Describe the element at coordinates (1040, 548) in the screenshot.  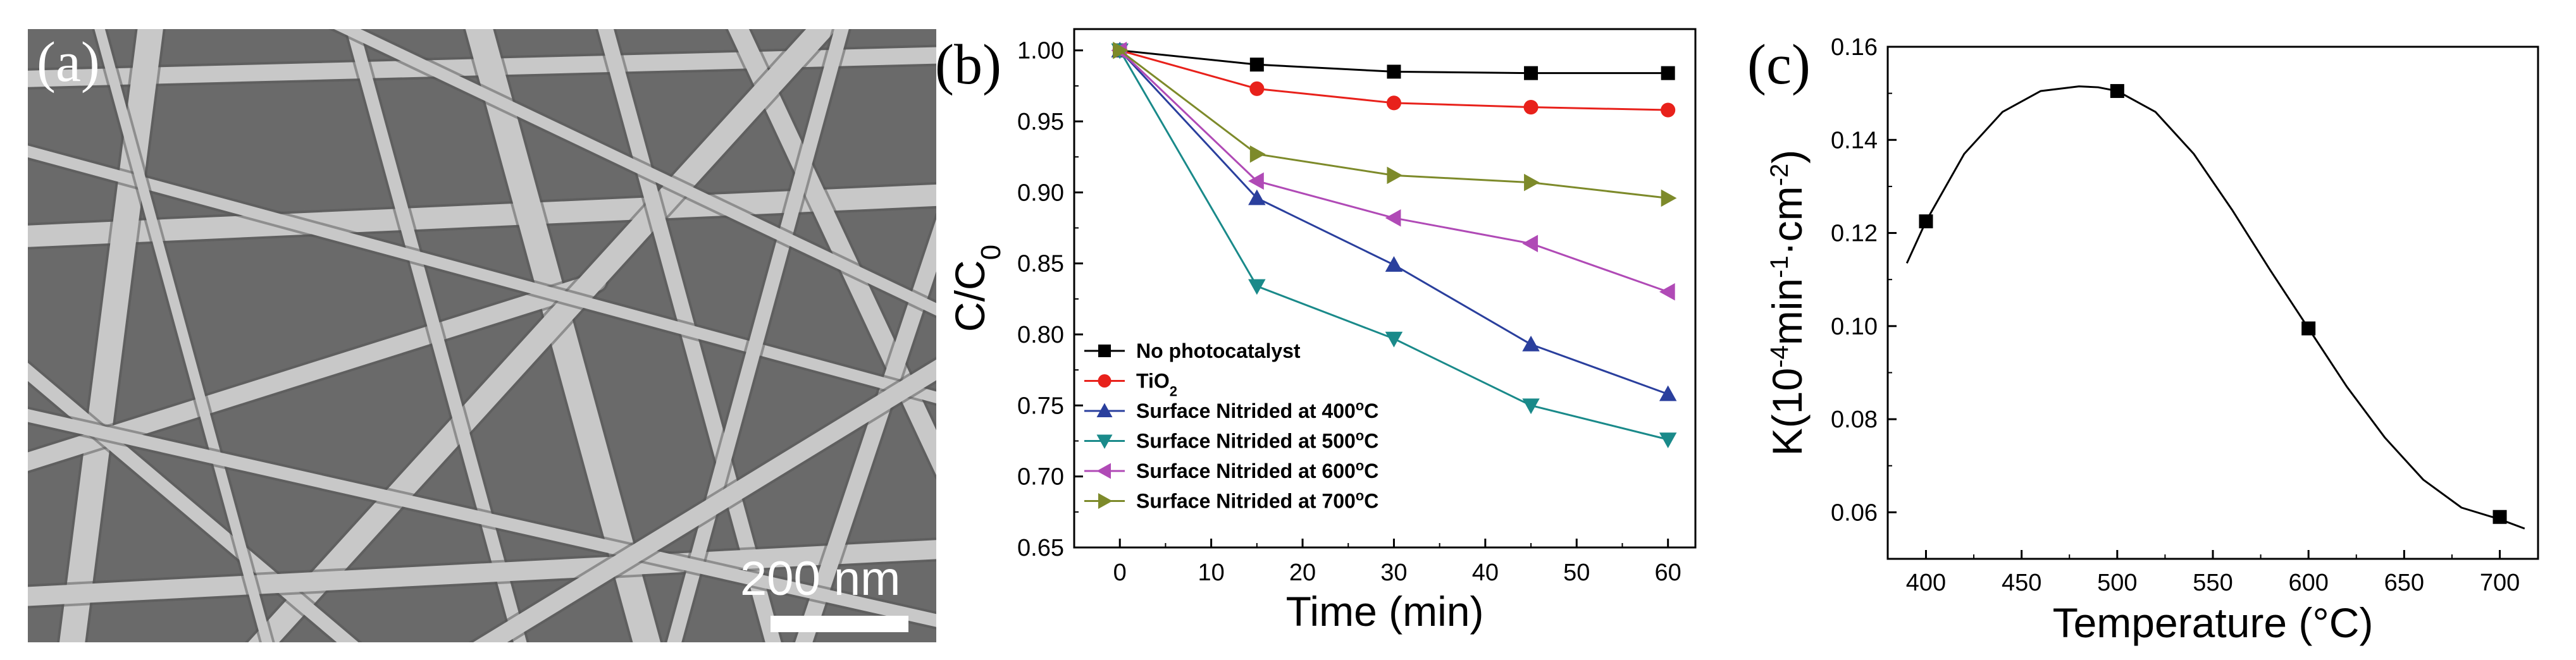
I see `chart-b-y-tick-label-0: 0.65` at that location.